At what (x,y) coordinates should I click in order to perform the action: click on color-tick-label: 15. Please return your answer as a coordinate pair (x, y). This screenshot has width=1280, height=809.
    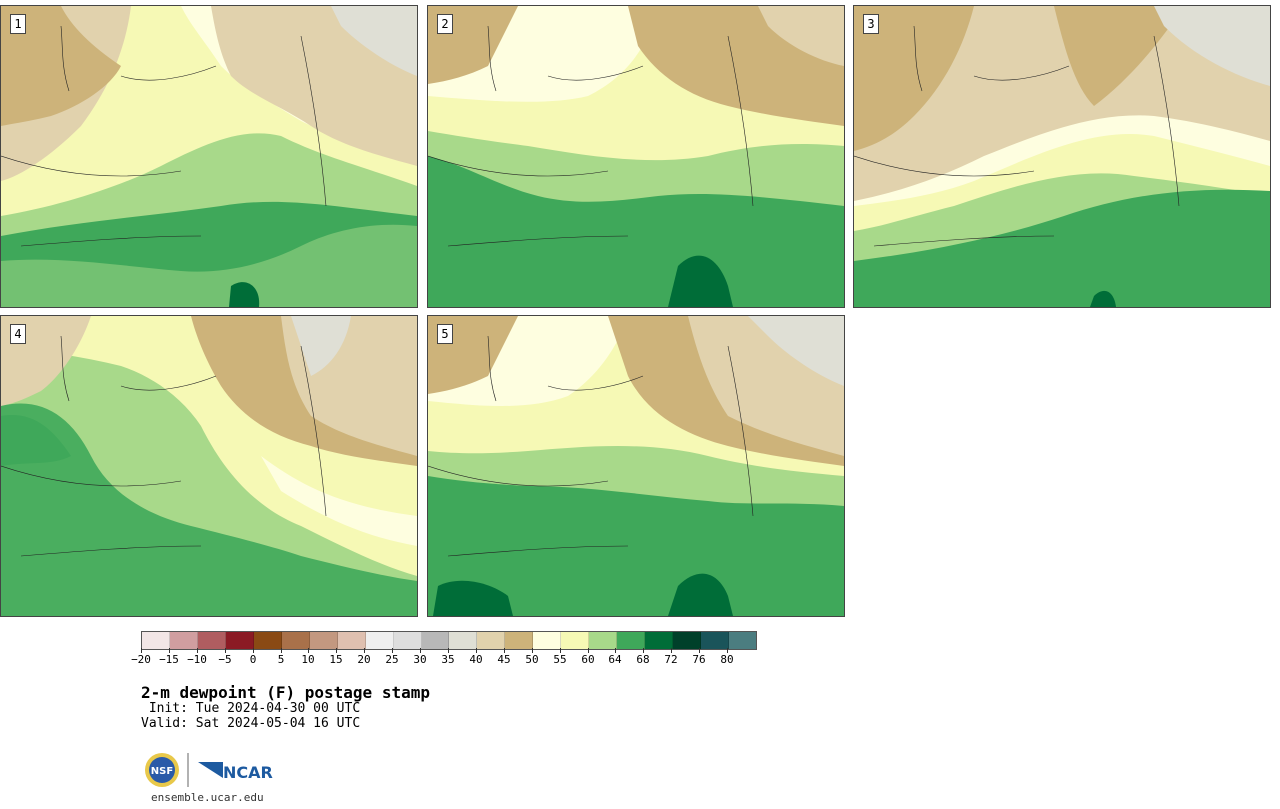
    Looking at the image, I should click on (336, 659).